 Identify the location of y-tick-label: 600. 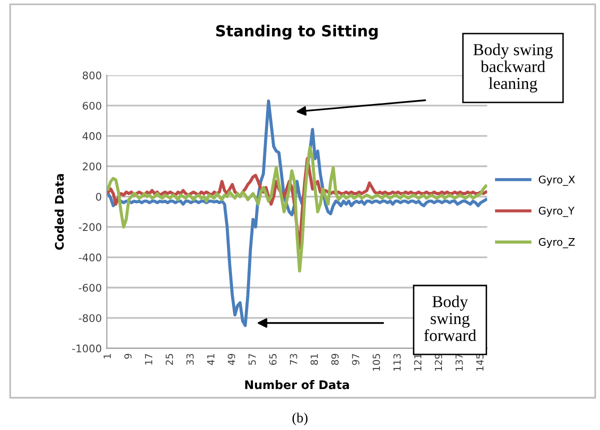
(92, 106).